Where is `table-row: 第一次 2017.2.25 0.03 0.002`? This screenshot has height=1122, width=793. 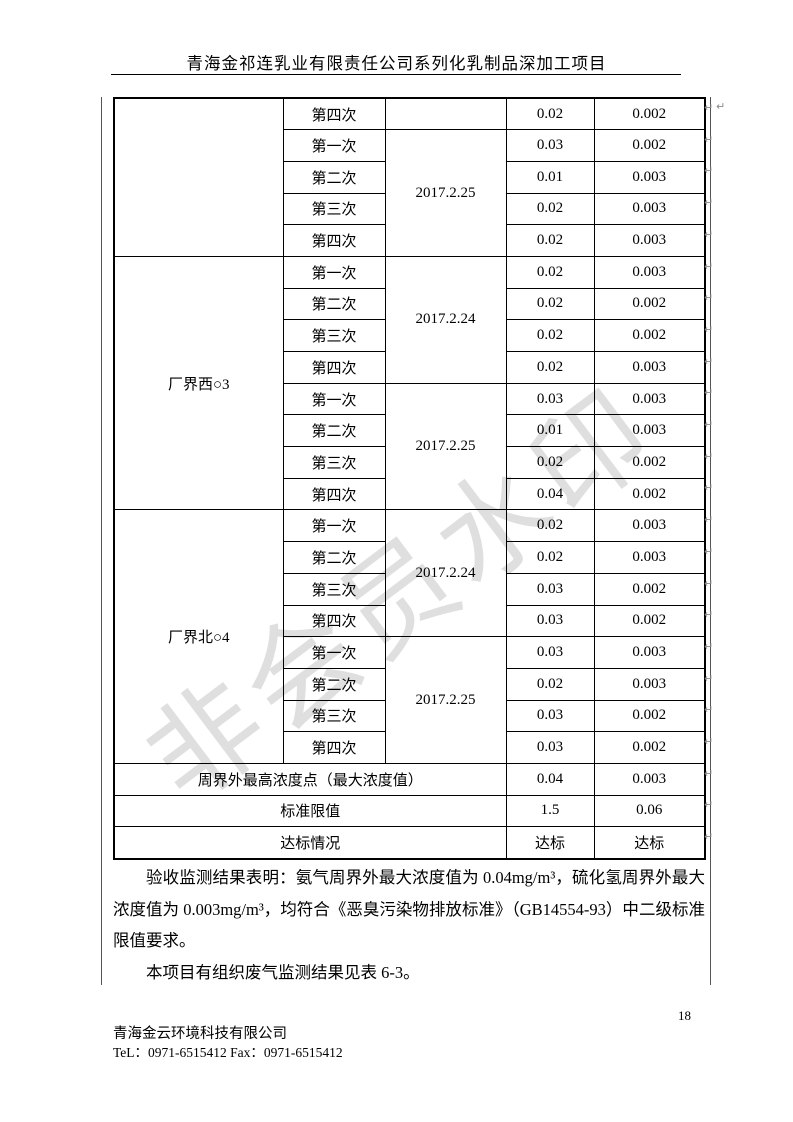 table-row: 第一次 2017.2.25 0.03 0.002 is located at coordinates (410, 193).